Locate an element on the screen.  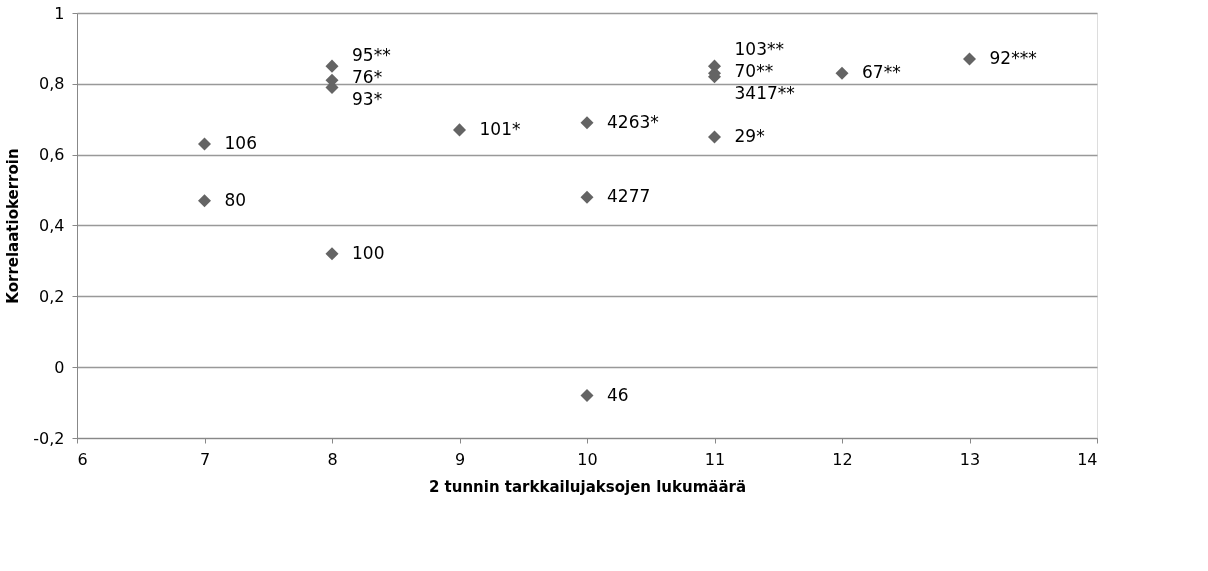
annotation: 29* is located at coordinates (749, 135).